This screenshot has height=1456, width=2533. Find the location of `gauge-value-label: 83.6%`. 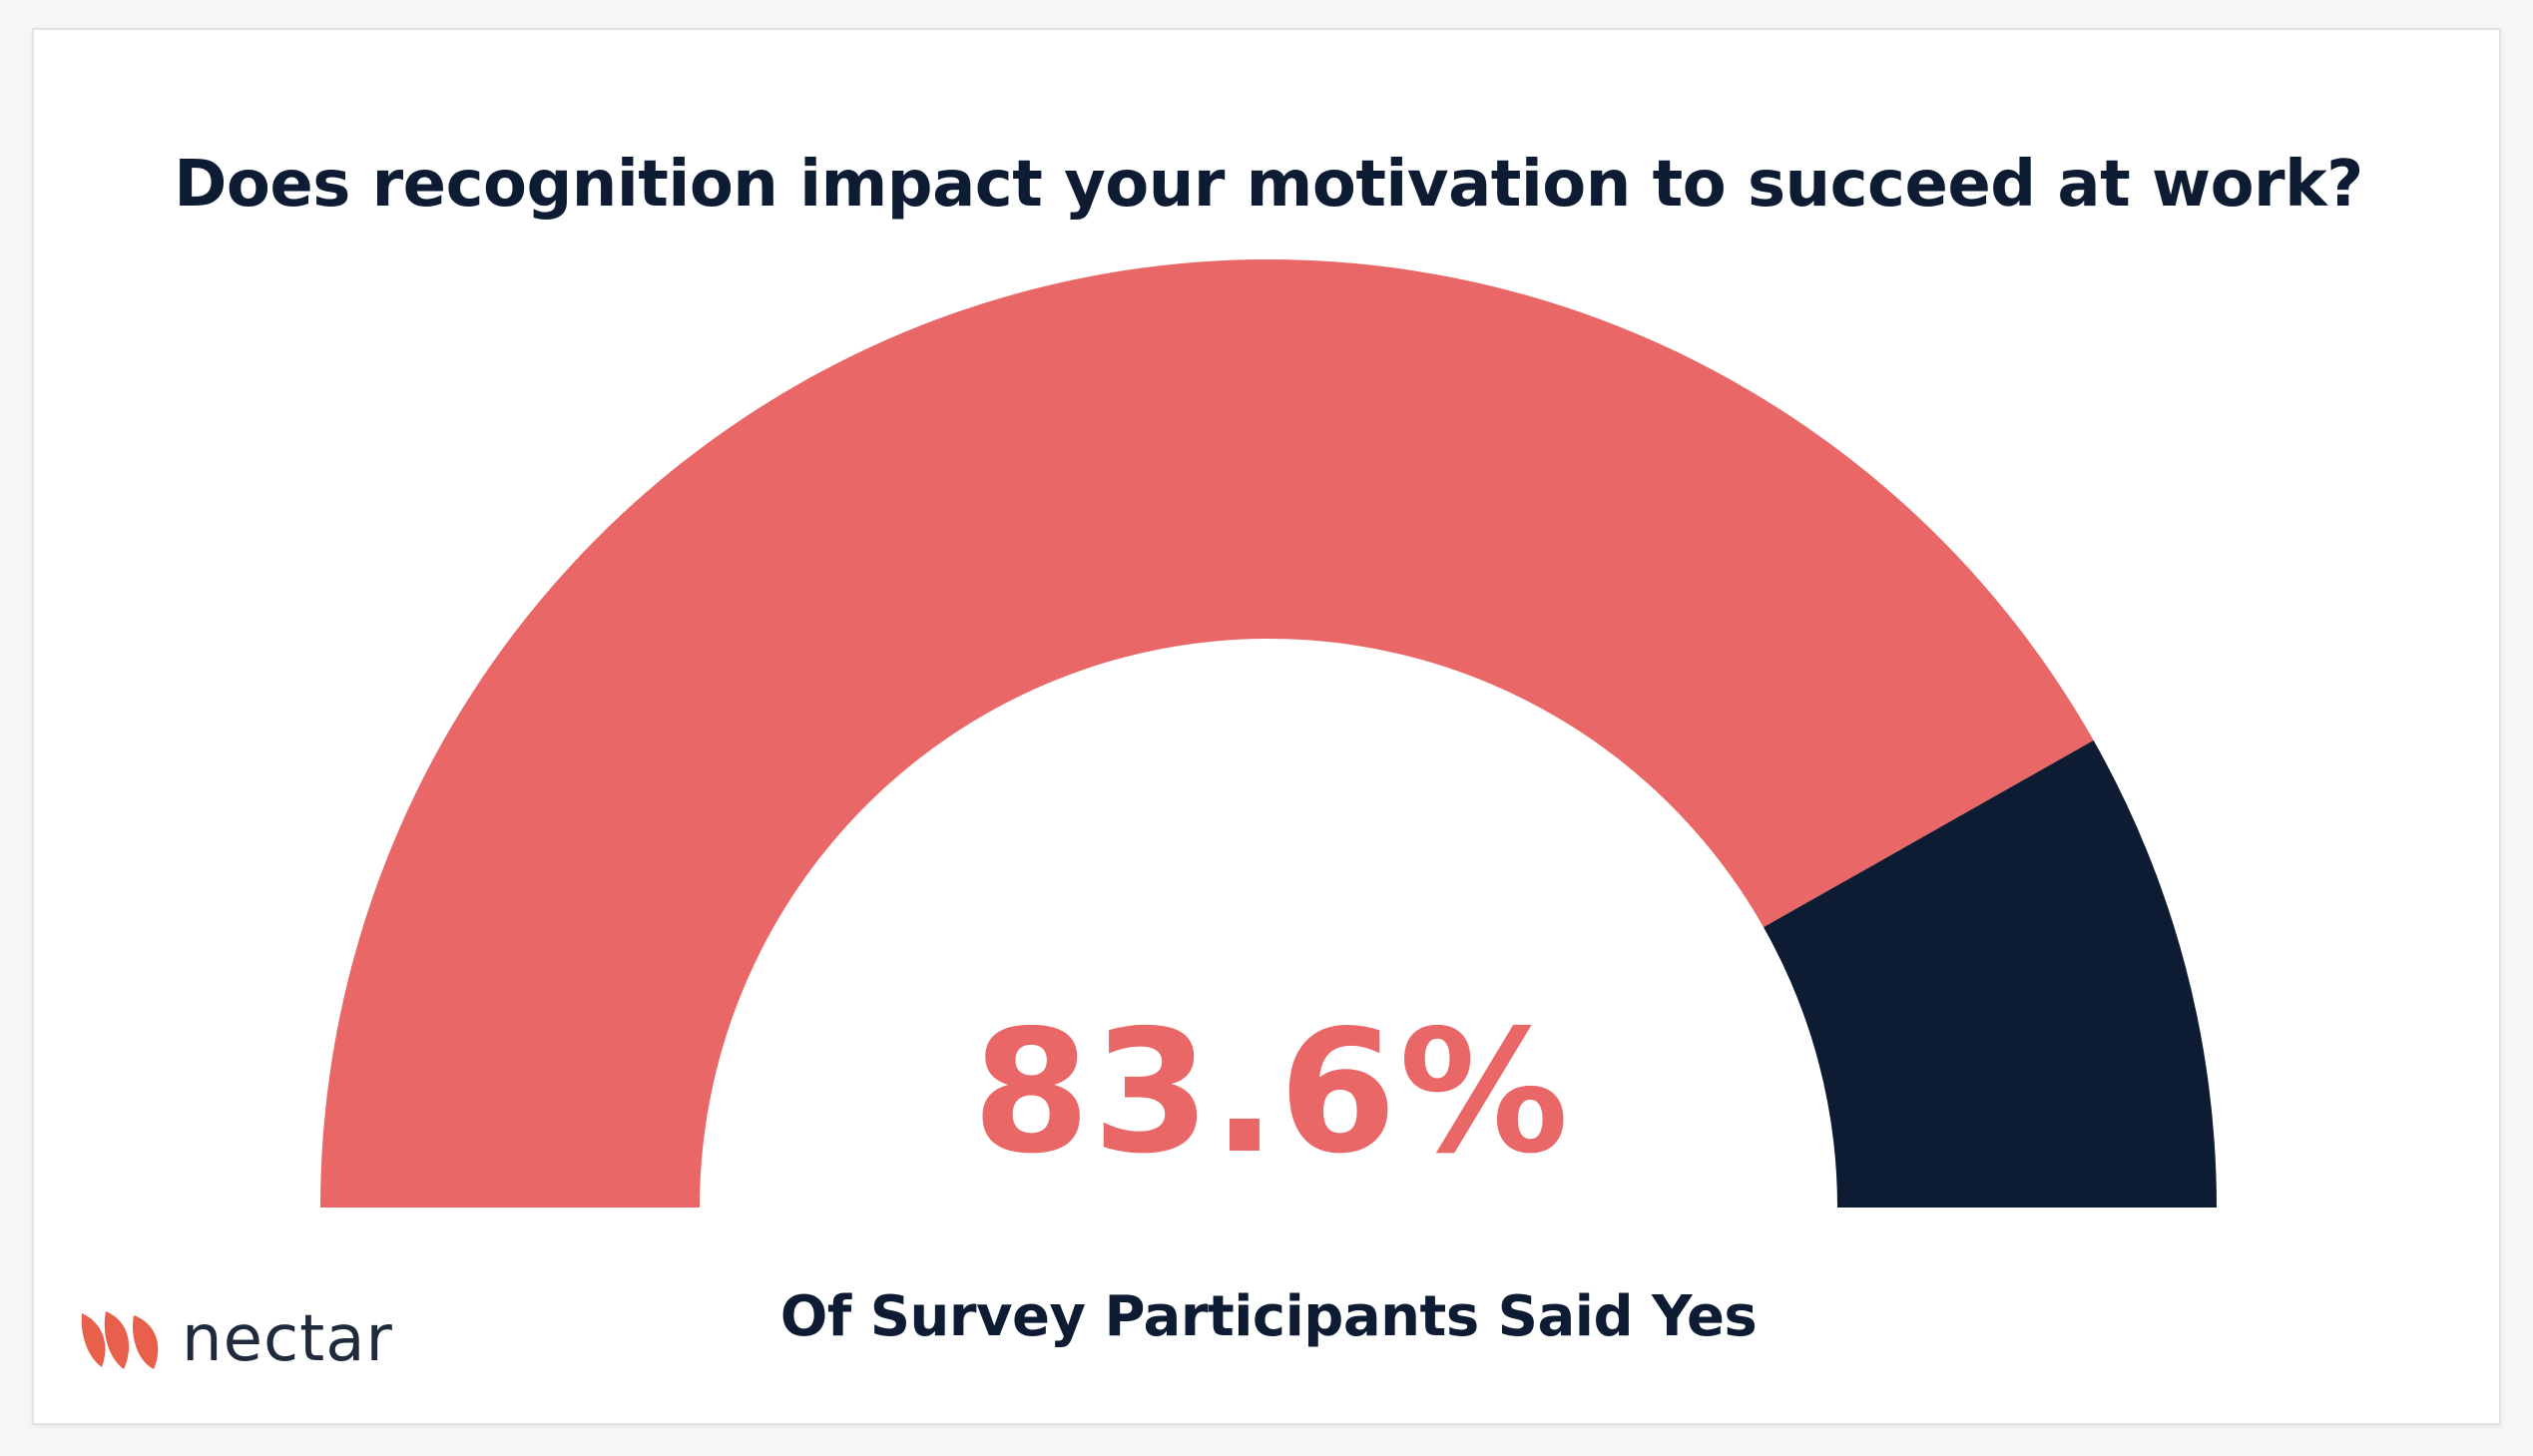

gauge-value-label: 83.6% is located at coordinates (1271, 1093).